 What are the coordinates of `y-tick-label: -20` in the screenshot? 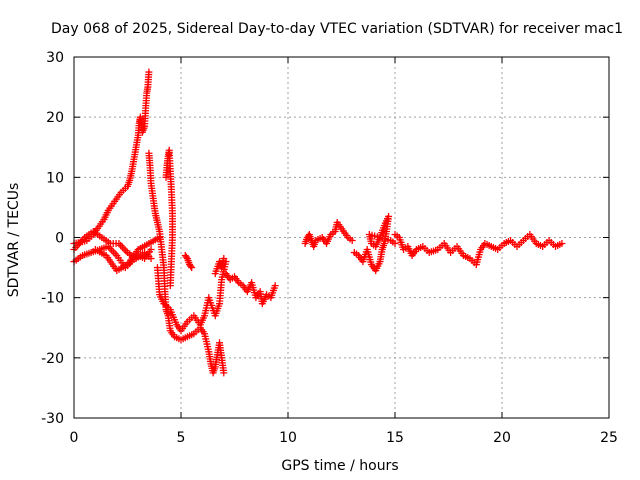 It's located at (52, 359).